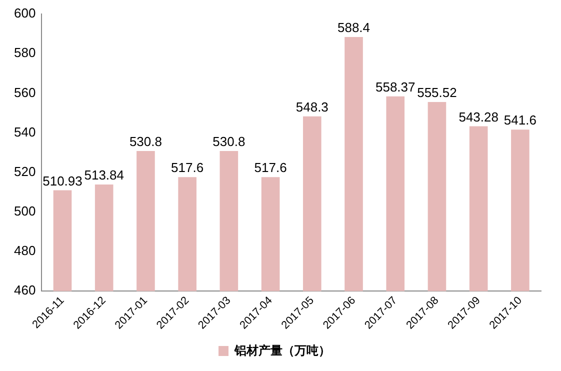  I want to click on data-label: 548.3, so click(312, 106).